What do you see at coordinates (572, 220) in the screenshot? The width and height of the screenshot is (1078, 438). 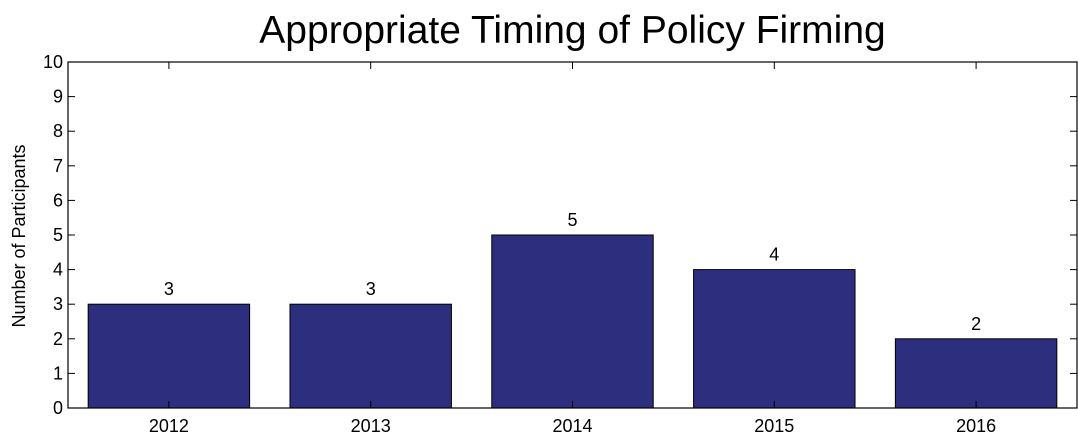 I see `data-label-2014: 5` at bounding box center [572, 220].